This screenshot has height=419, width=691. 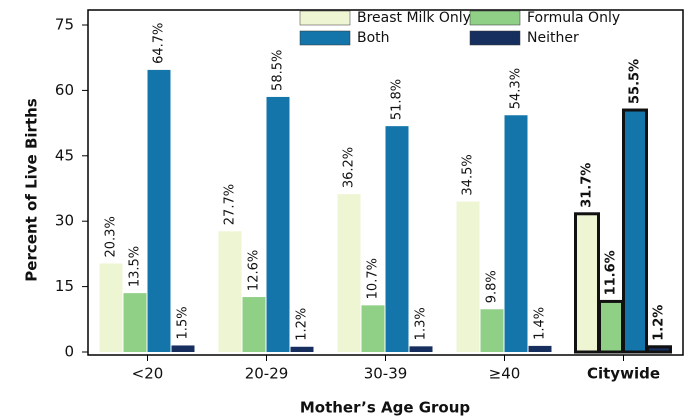 What do you see at coordinates (553, 38) in the screenshot?
I see `legend-label: Neither` at bounding box center [553, 38].